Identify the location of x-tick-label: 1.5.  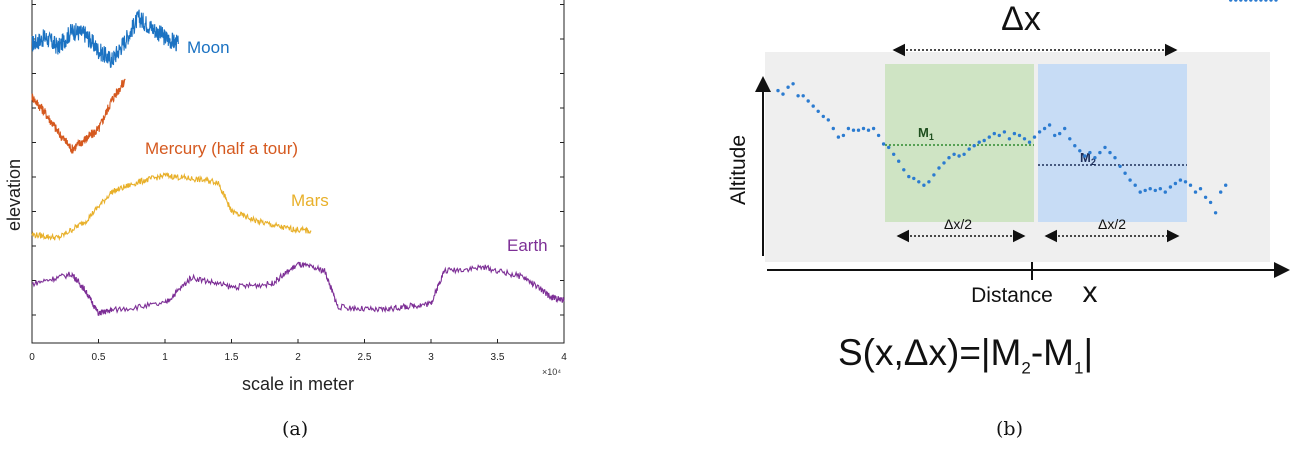
(232, 357).